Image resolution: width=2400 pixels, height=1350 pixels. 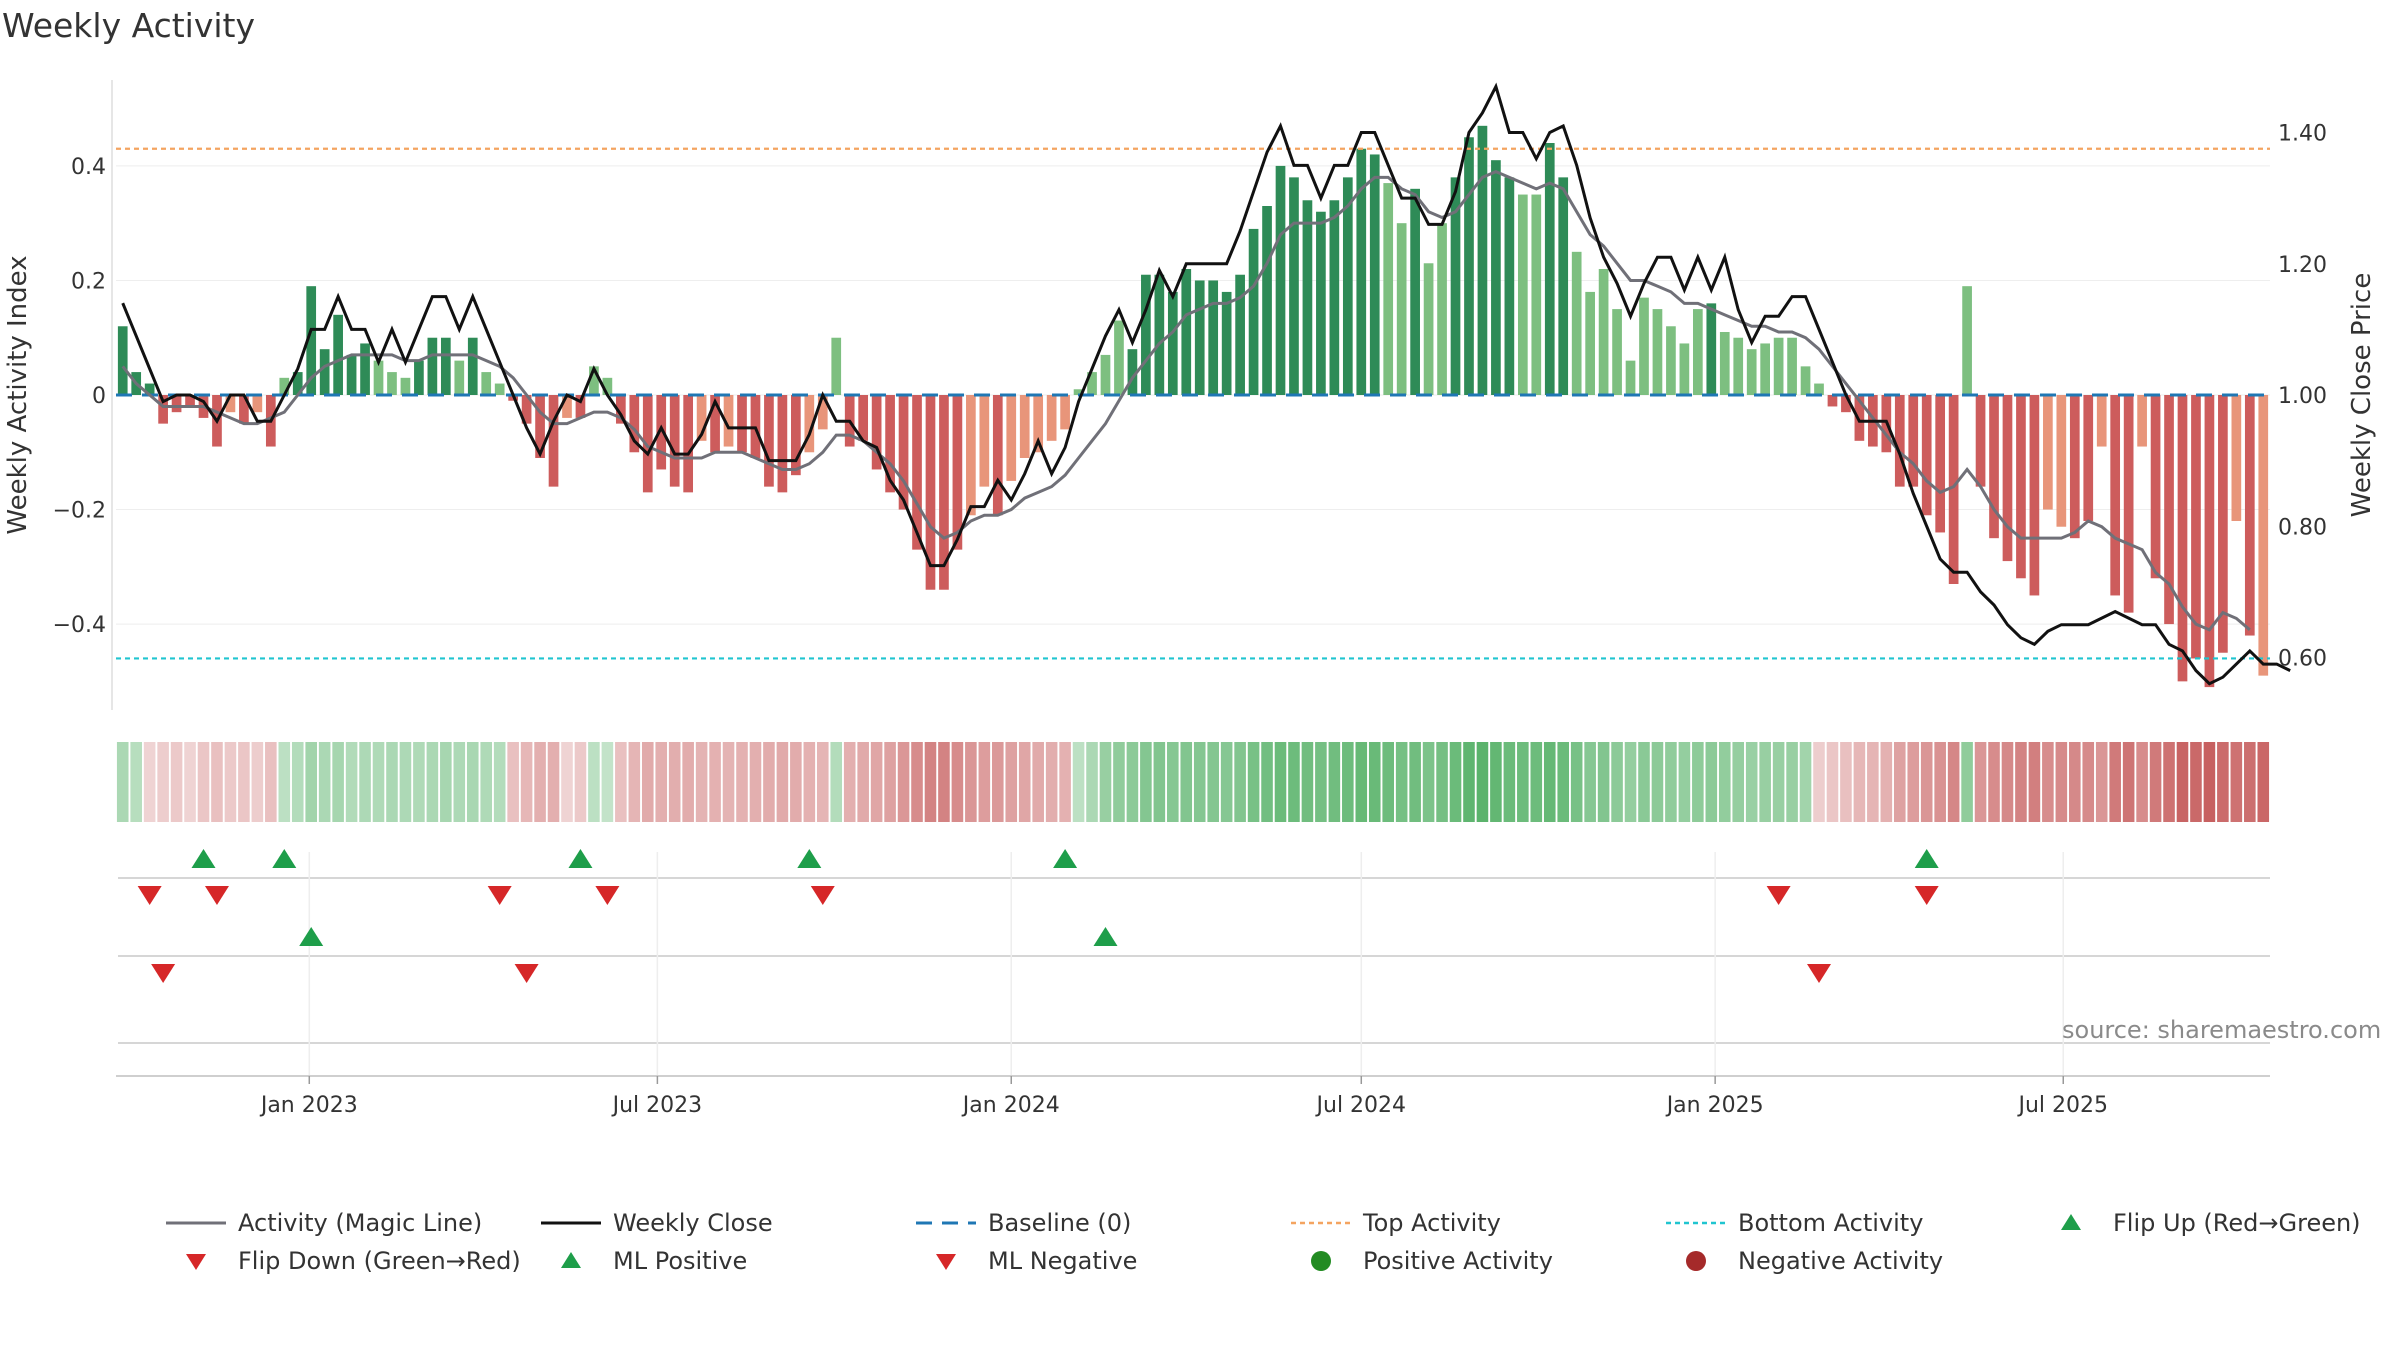 I want to click on legend-swatch-bottom-activity, so click(x=1696, y=1223).